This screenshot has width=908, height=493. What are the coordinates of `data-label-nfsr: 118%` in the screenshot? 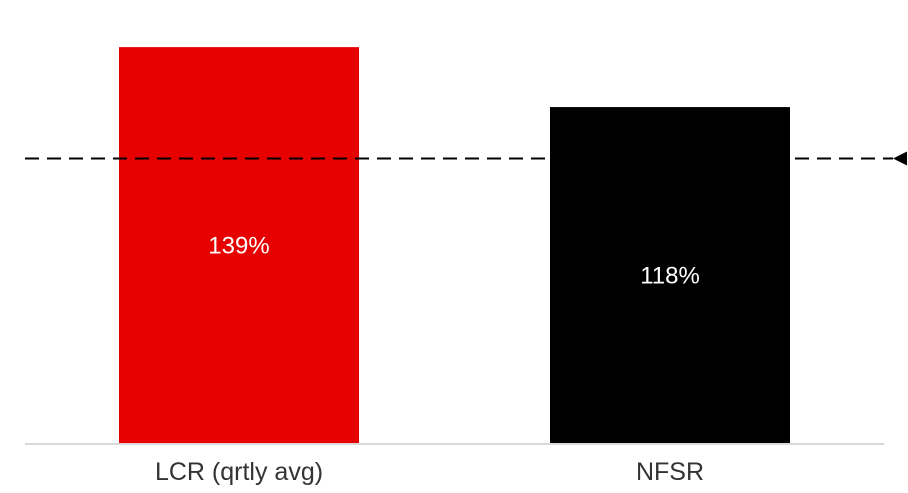 It's located at (670, 276).